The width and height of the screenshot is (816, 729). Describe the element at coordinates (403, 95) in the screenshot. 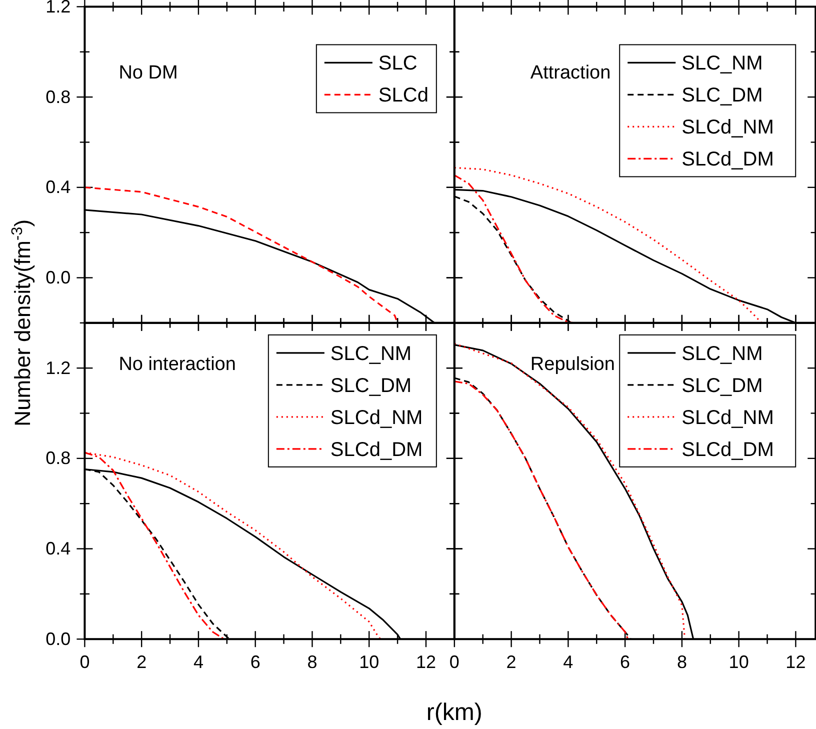

I see `legend-label: SLCd` at that location.